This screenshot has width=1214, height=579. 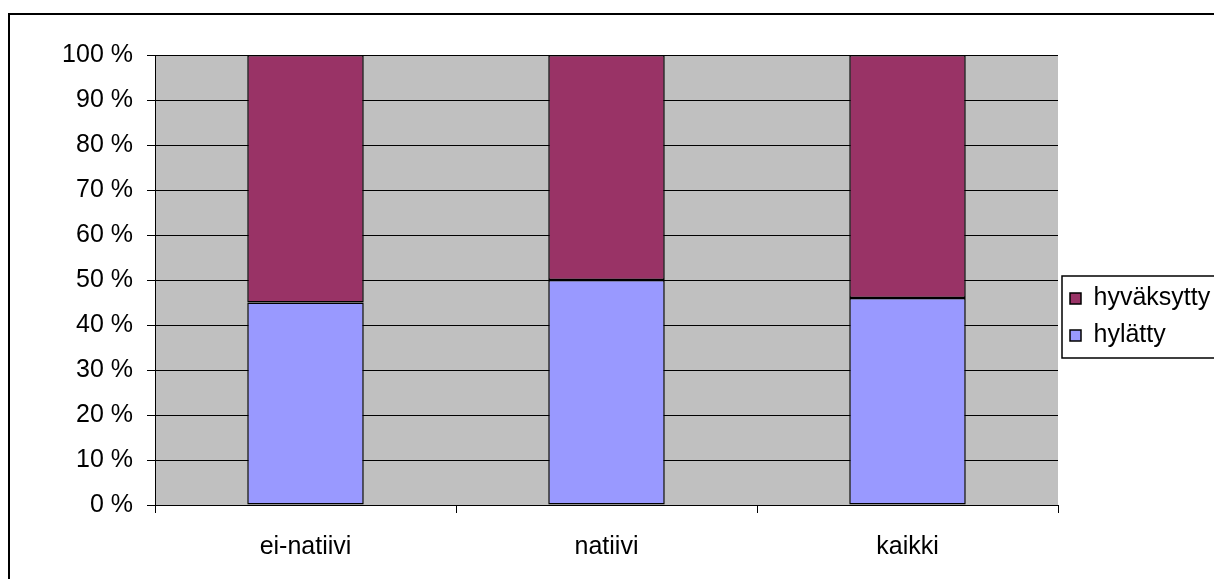 What do you see at coordinates (104, 277) in the screenshot?
I see `y-tick-label: 50 %` at bounding box center [104, 277].